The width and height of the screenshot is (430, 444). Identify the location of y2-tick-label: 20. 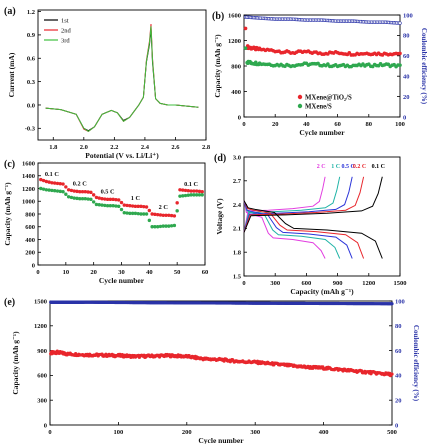
(406, 97).